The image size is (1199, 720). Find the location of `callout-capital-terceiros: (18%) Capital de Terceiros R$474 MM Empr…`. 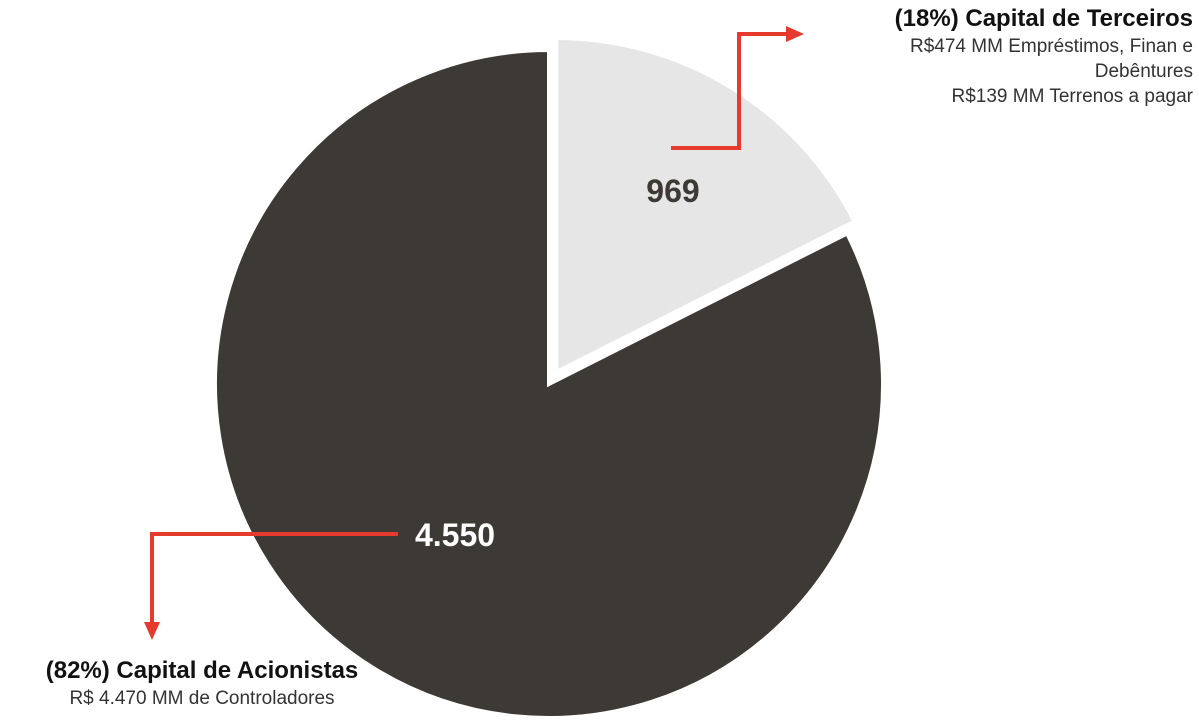

callout-capital-terceiros: (18%) Capital de Terceiros R$474 MM Empr… is located at coordinates (993, 56).